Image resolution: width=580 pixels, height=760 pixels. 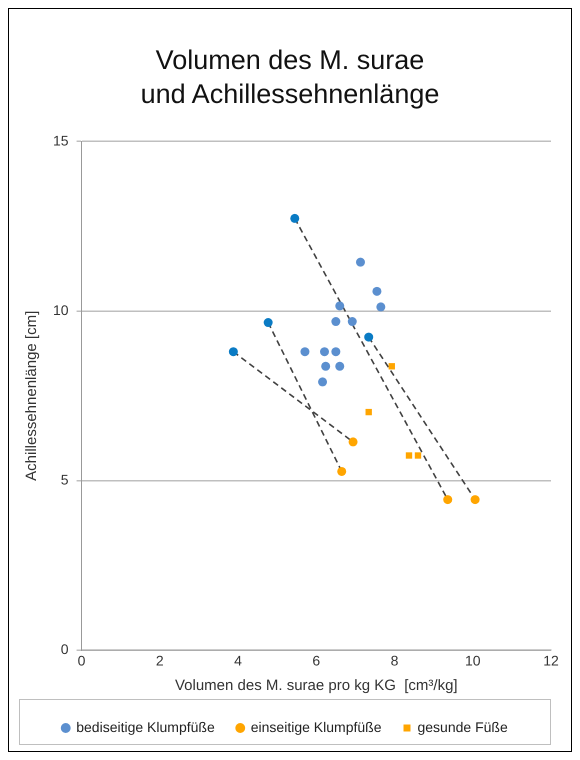 What do you see at coordinates (551, 660) in the screenshot?
I see `x-tick-label: 12` at bounding box center [551, 660].